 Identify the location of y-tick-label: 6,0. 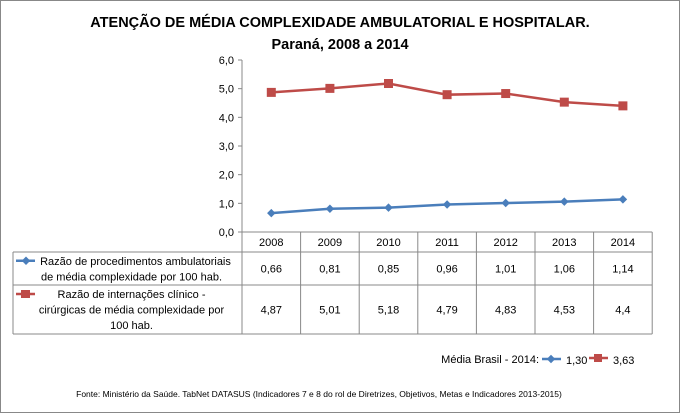
(226, 61).